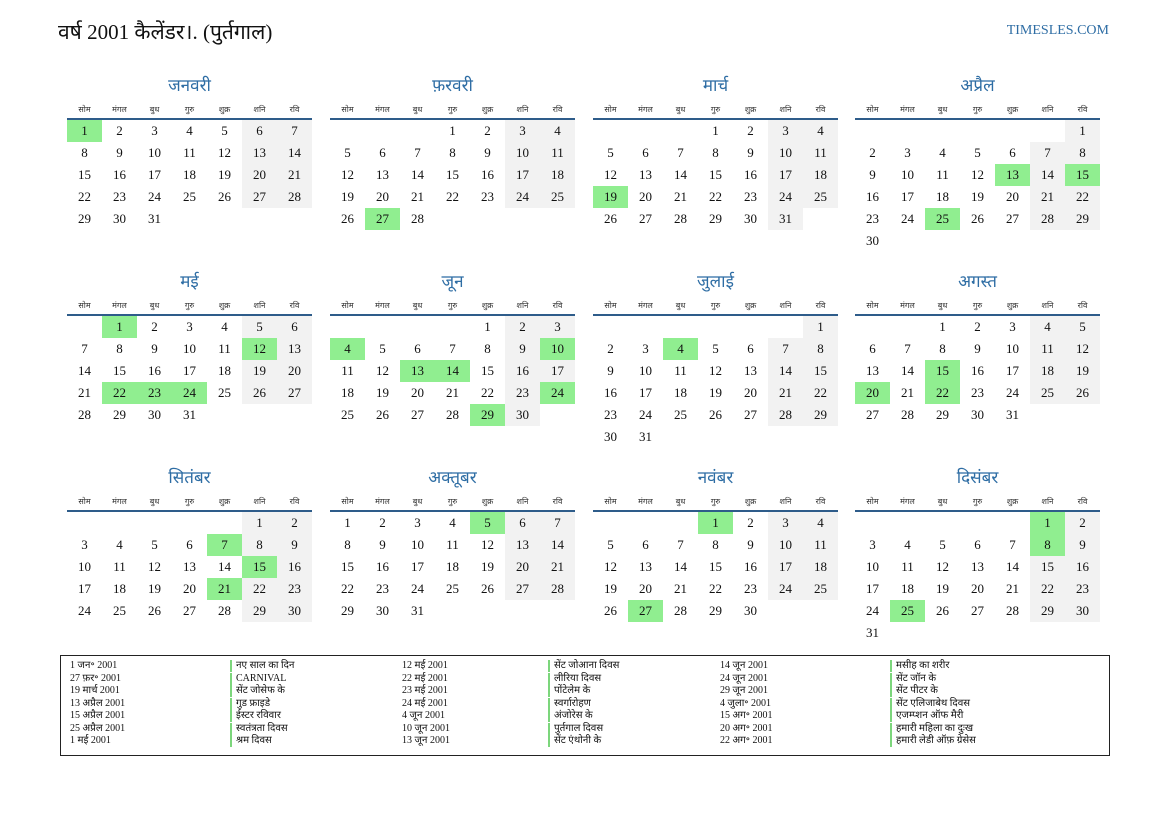 This screenshot has width=1169, height=827. I want to click on holiday-date: 22 अग॰ 2001, so click(746, 740).